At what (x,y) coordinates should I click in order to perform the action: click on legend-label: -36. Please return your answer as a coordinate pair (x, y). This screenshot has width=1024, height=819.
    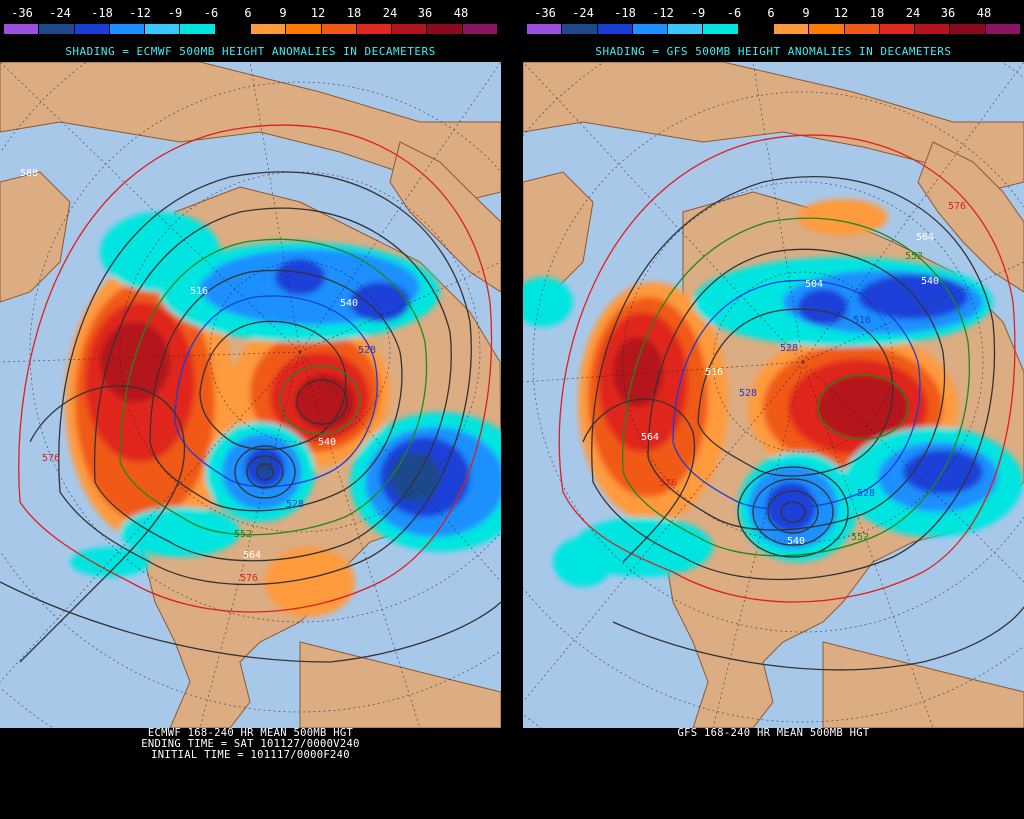
    Looking at the image, I should click on (545, 13).